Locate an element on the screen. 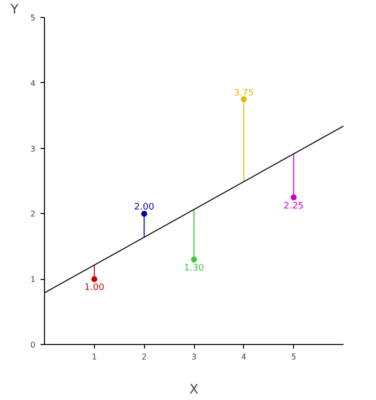  data-label: 1.00 is located at coordinates (94, 288).